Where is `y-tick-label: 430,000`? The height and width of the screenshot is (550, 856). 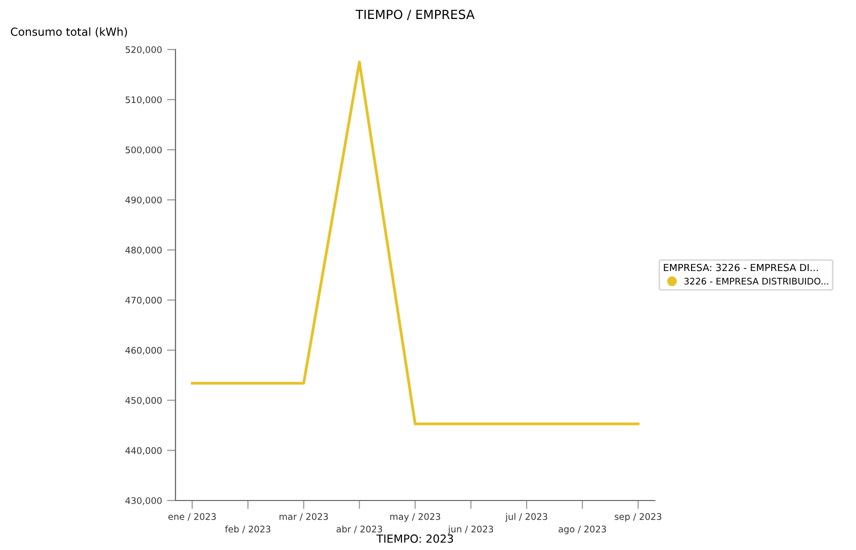 y-tick-label: 430,000 is located at coordinates (143, 501).